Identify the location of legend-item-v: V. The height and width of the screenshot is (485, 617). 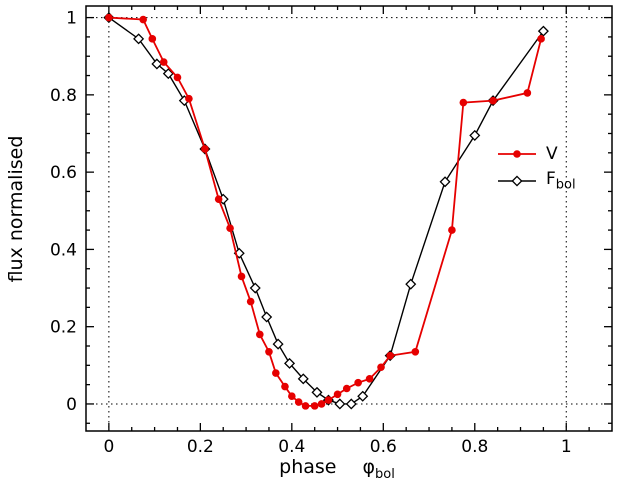
(536, 154).